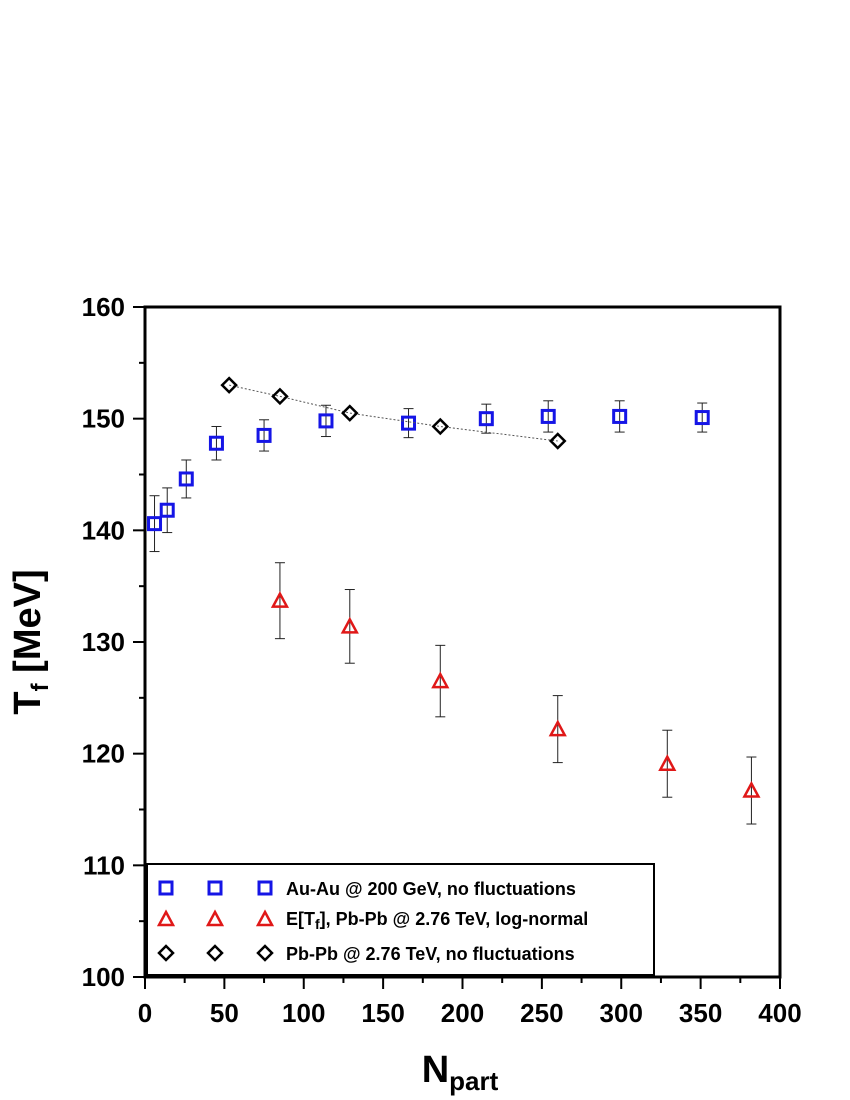  I want to click on y-tick-label: 160, so click(103, 307).